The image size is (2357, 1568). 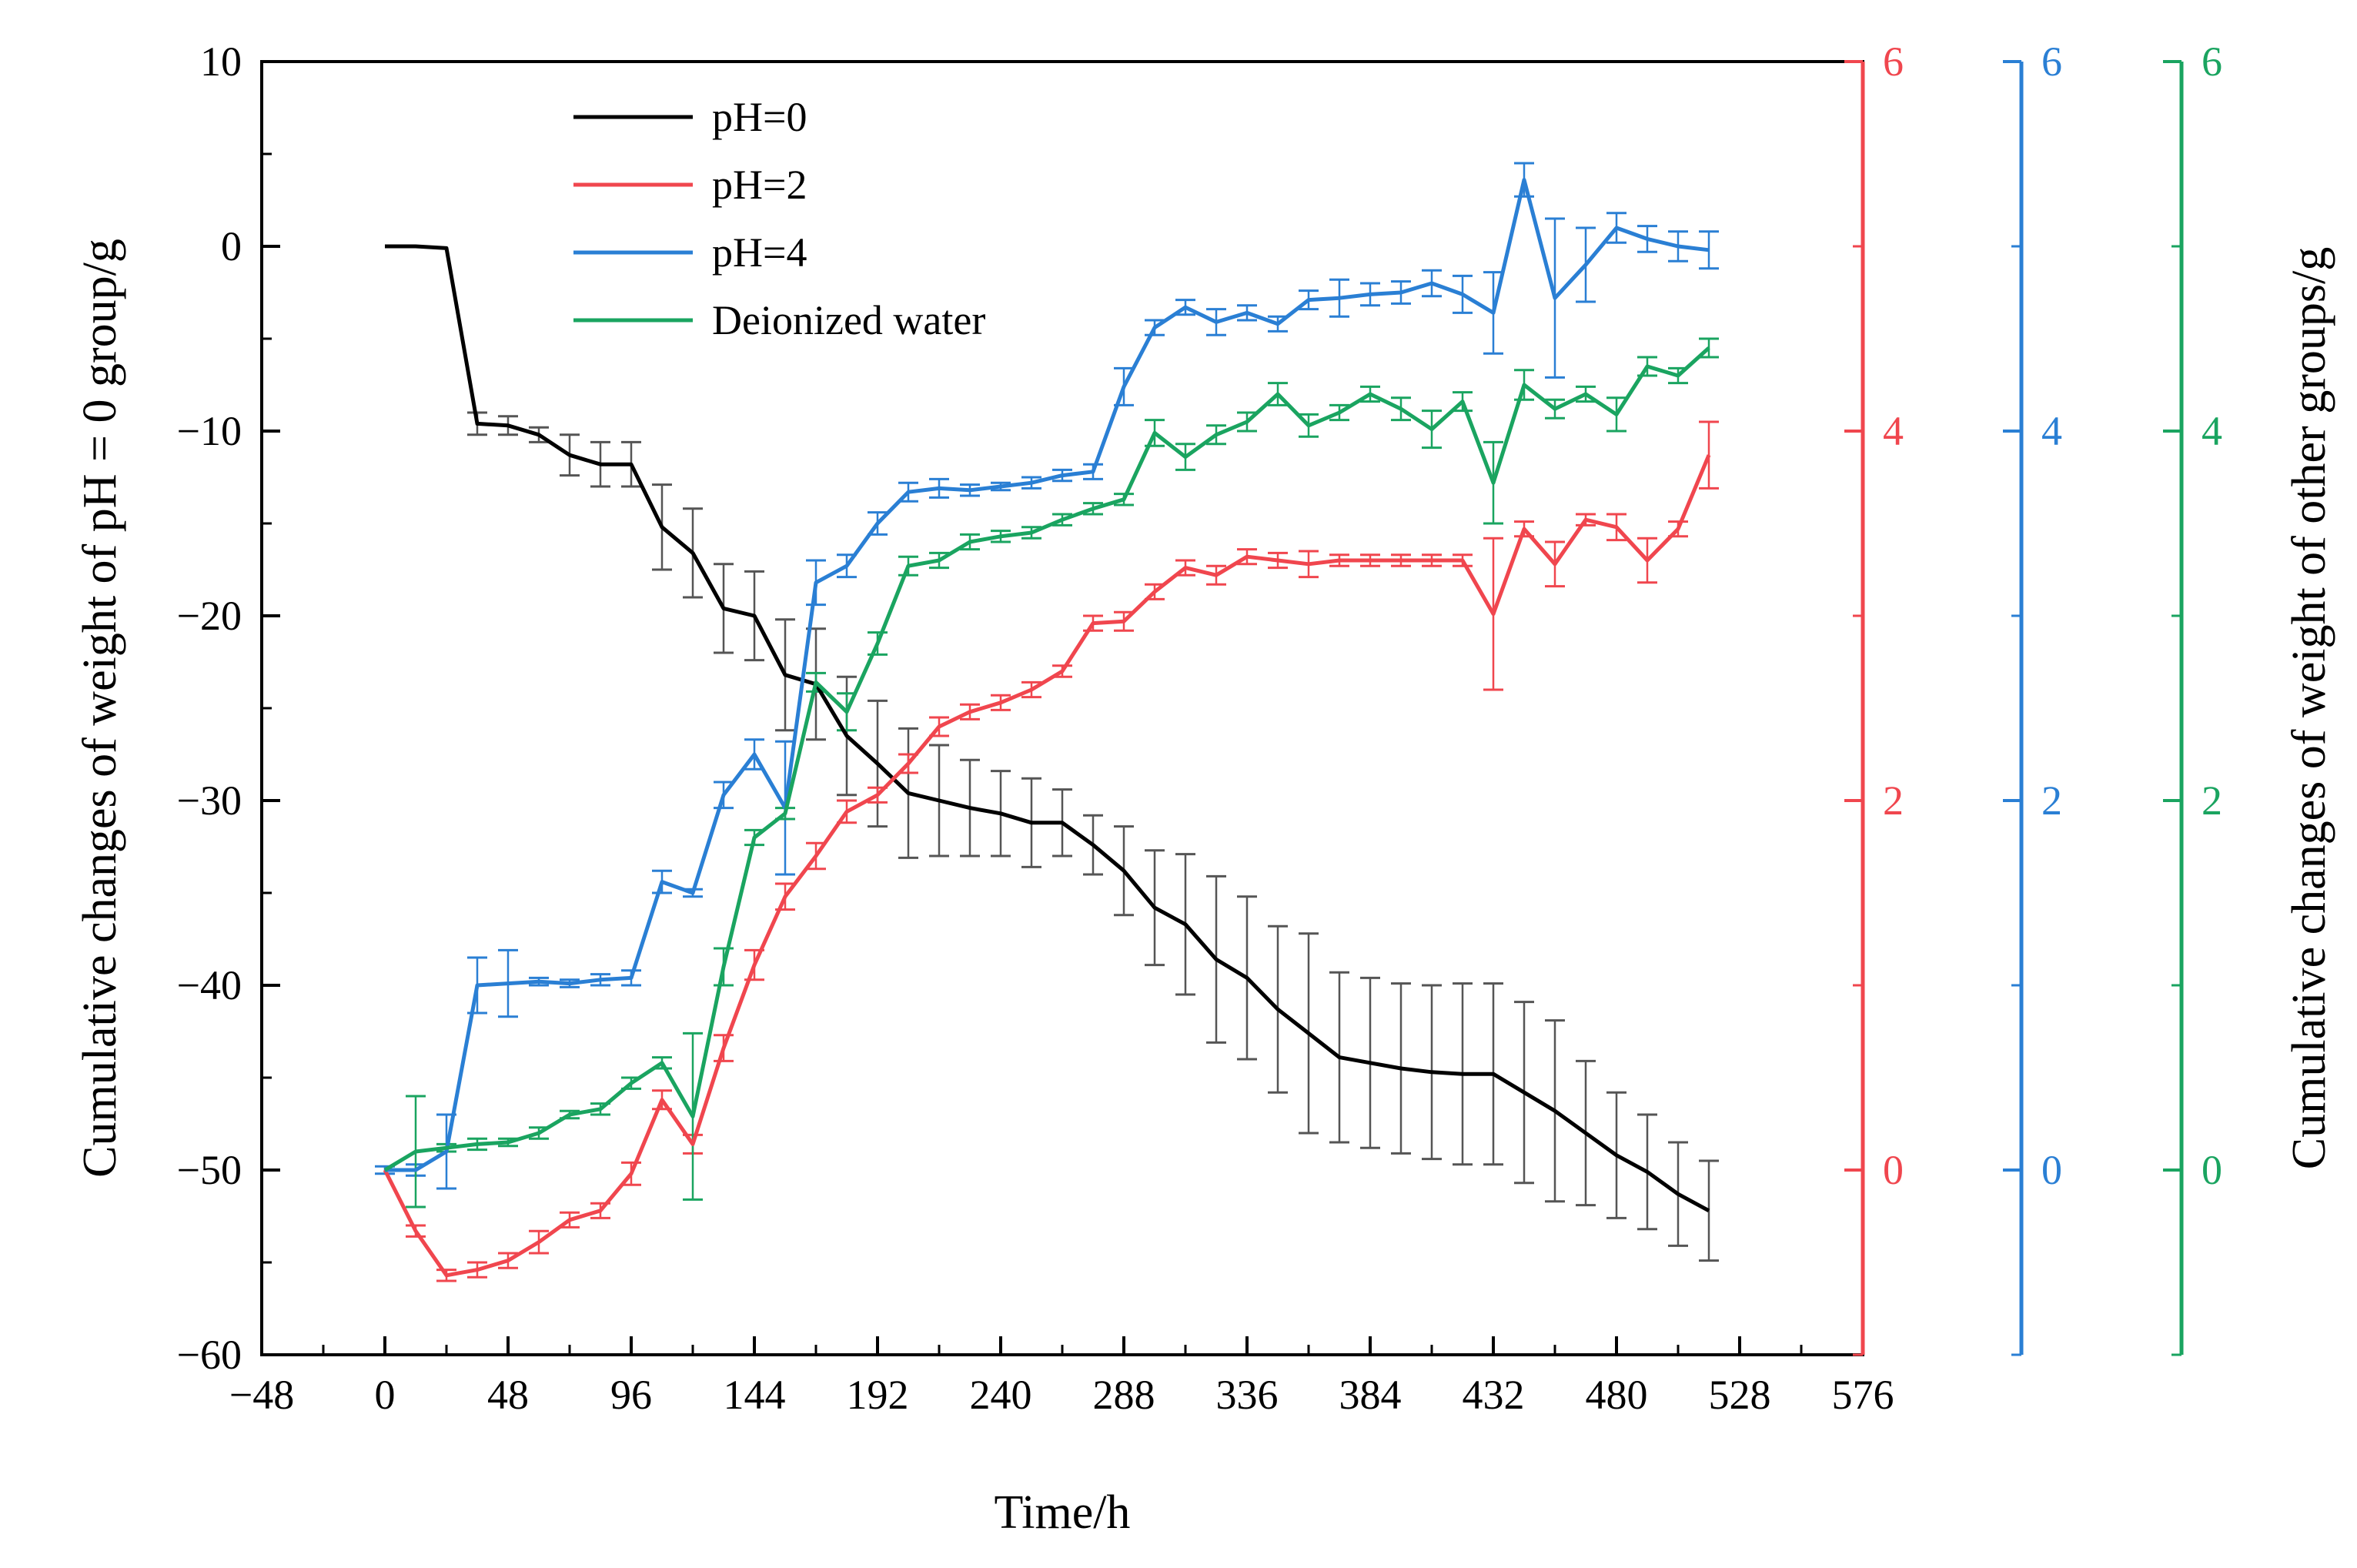 What do you see at coordinates (1370, 1395) in the screenshot?
I see `x-tick-label: 384` at bounding box center [1370, 1395].